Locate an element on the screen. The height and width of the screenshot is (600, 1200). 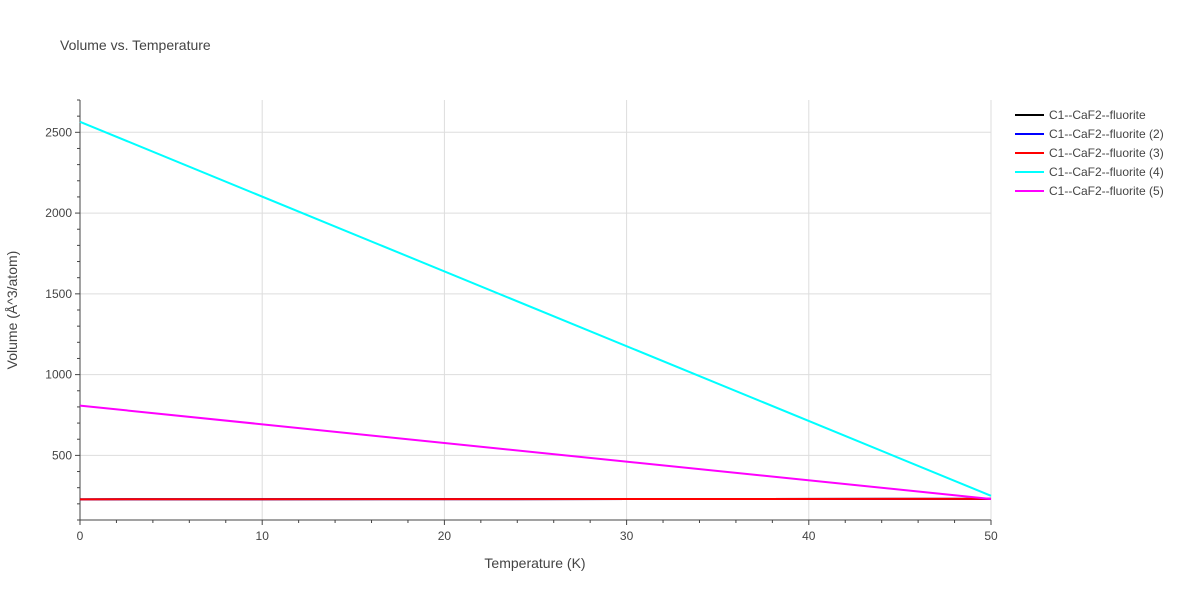
legend-label: C1--CaF2--fluorite (2) is located at coordinates (1106, 134).